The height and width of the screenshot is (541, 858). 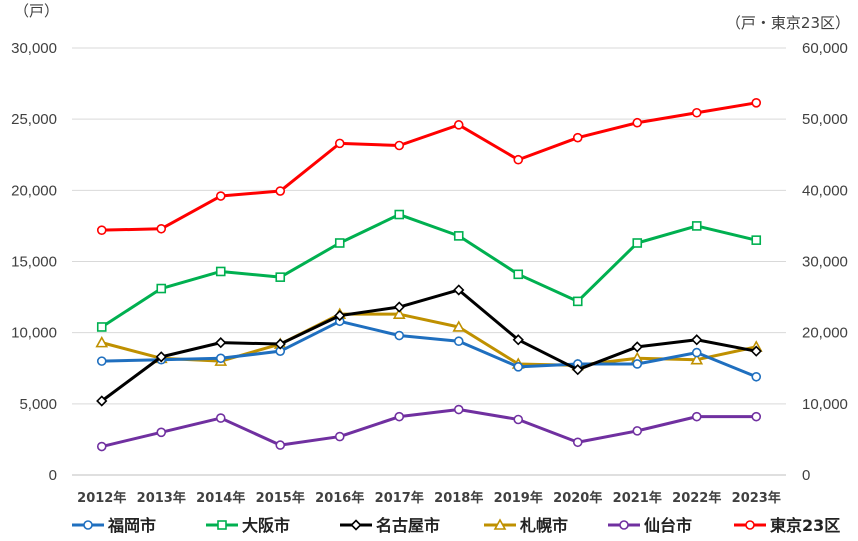 What do you see at coordinates (650, 525) in the screenshot?
I see `legend-item: 仙台市` at bounding box center [650, 525].